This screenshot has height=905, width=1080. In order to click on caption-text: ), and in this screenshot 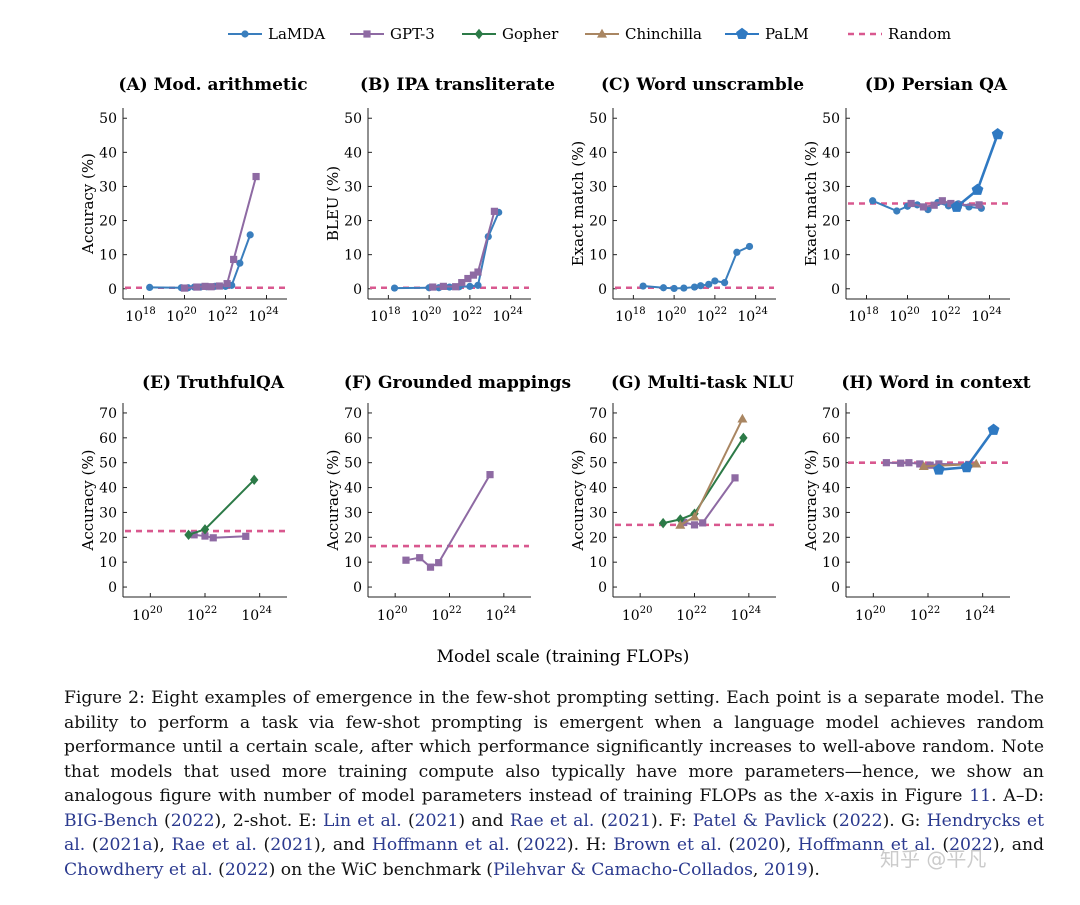, I will do `click(1018, 845)`.